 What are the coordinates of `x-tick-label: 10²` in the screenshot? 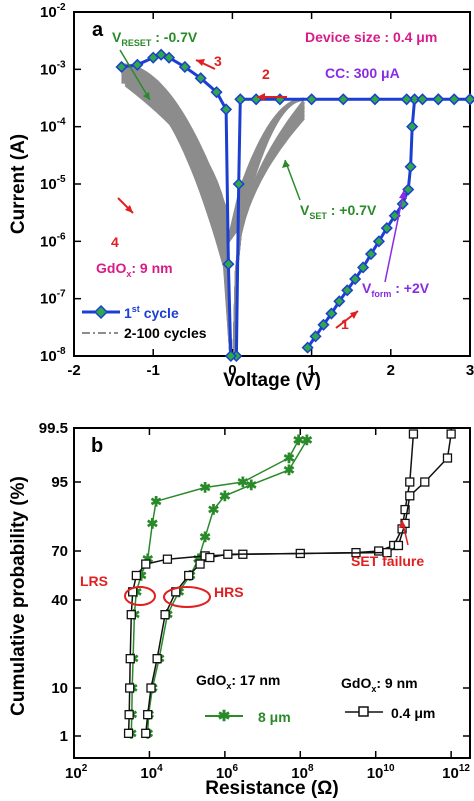 It's located at (76, 772).